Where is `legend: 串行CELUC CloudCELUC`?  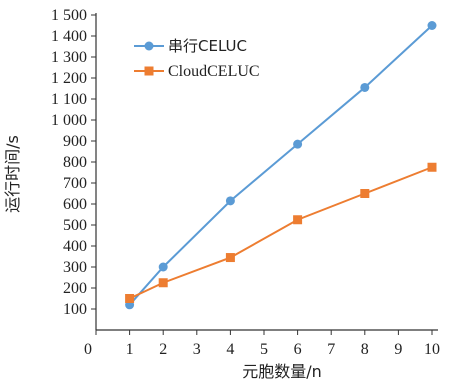
legend: 串行CELUC CloudCELUC is located at coordinates (197, 58).